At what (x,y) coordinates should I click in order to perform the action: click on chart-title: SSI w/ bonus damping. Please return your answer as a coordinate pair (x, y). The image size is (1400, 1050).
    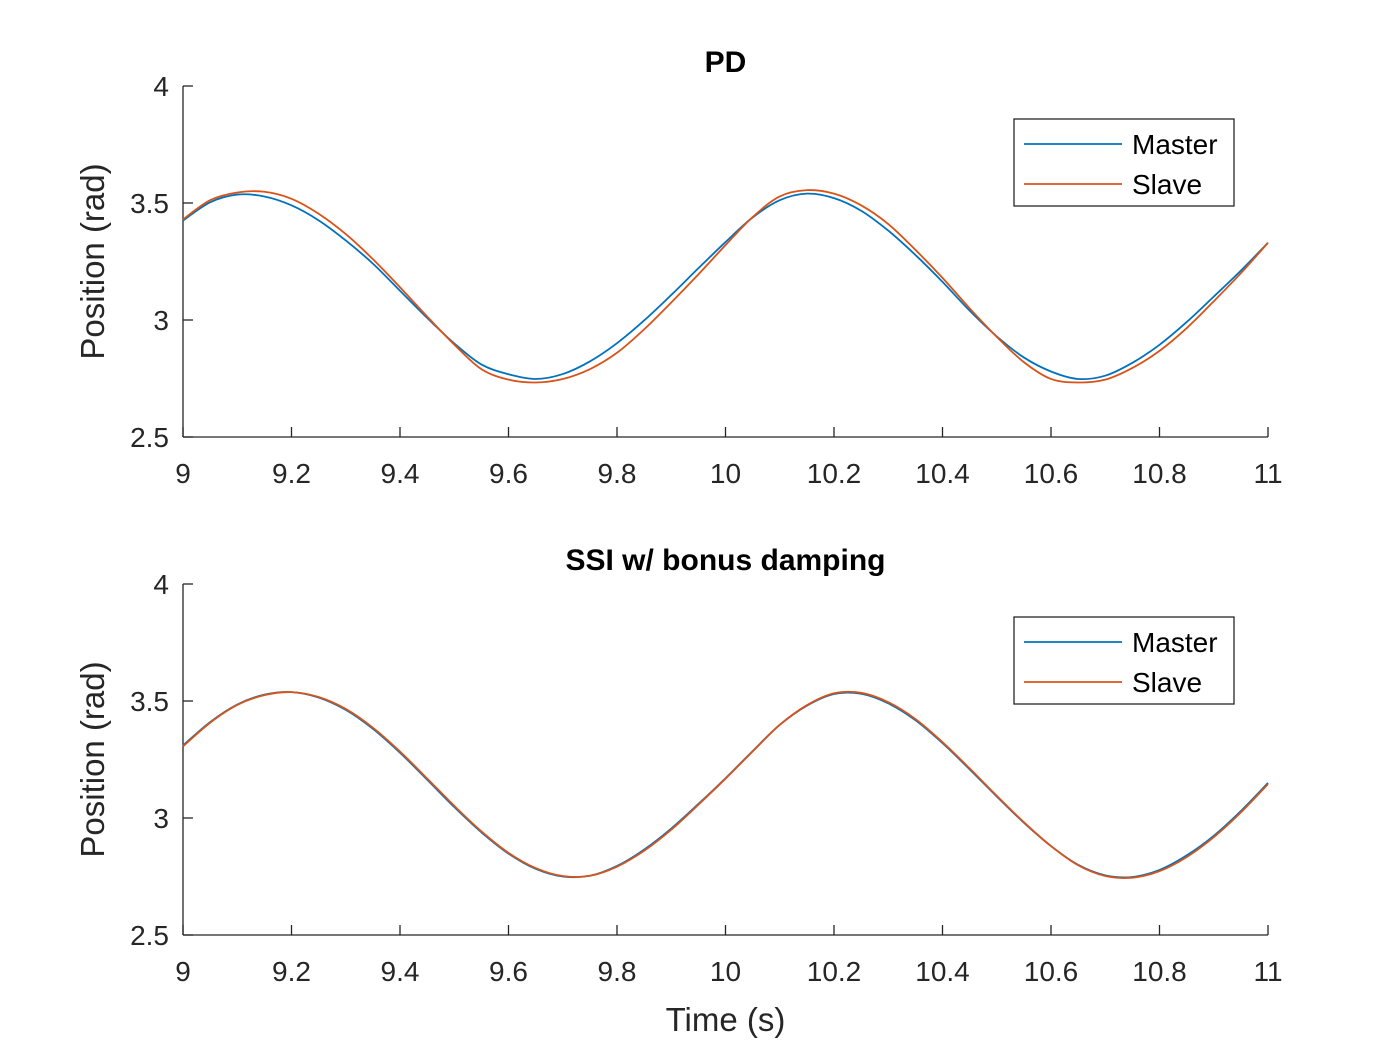
    Looking at the image, I should click on (725, 560).